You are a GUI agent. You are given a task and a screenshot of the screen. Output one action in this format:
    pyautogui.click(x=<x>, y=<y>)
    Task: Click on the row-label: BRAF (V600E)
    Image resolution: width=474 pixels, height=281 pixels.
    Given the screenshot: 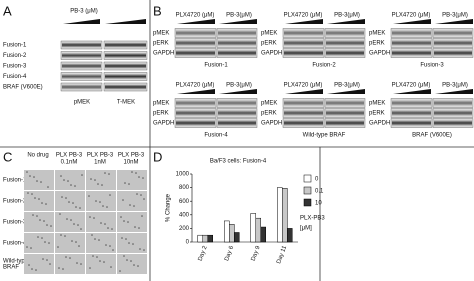 What is the action you would take?
    pyautogui.click(x=23, y=88)
    